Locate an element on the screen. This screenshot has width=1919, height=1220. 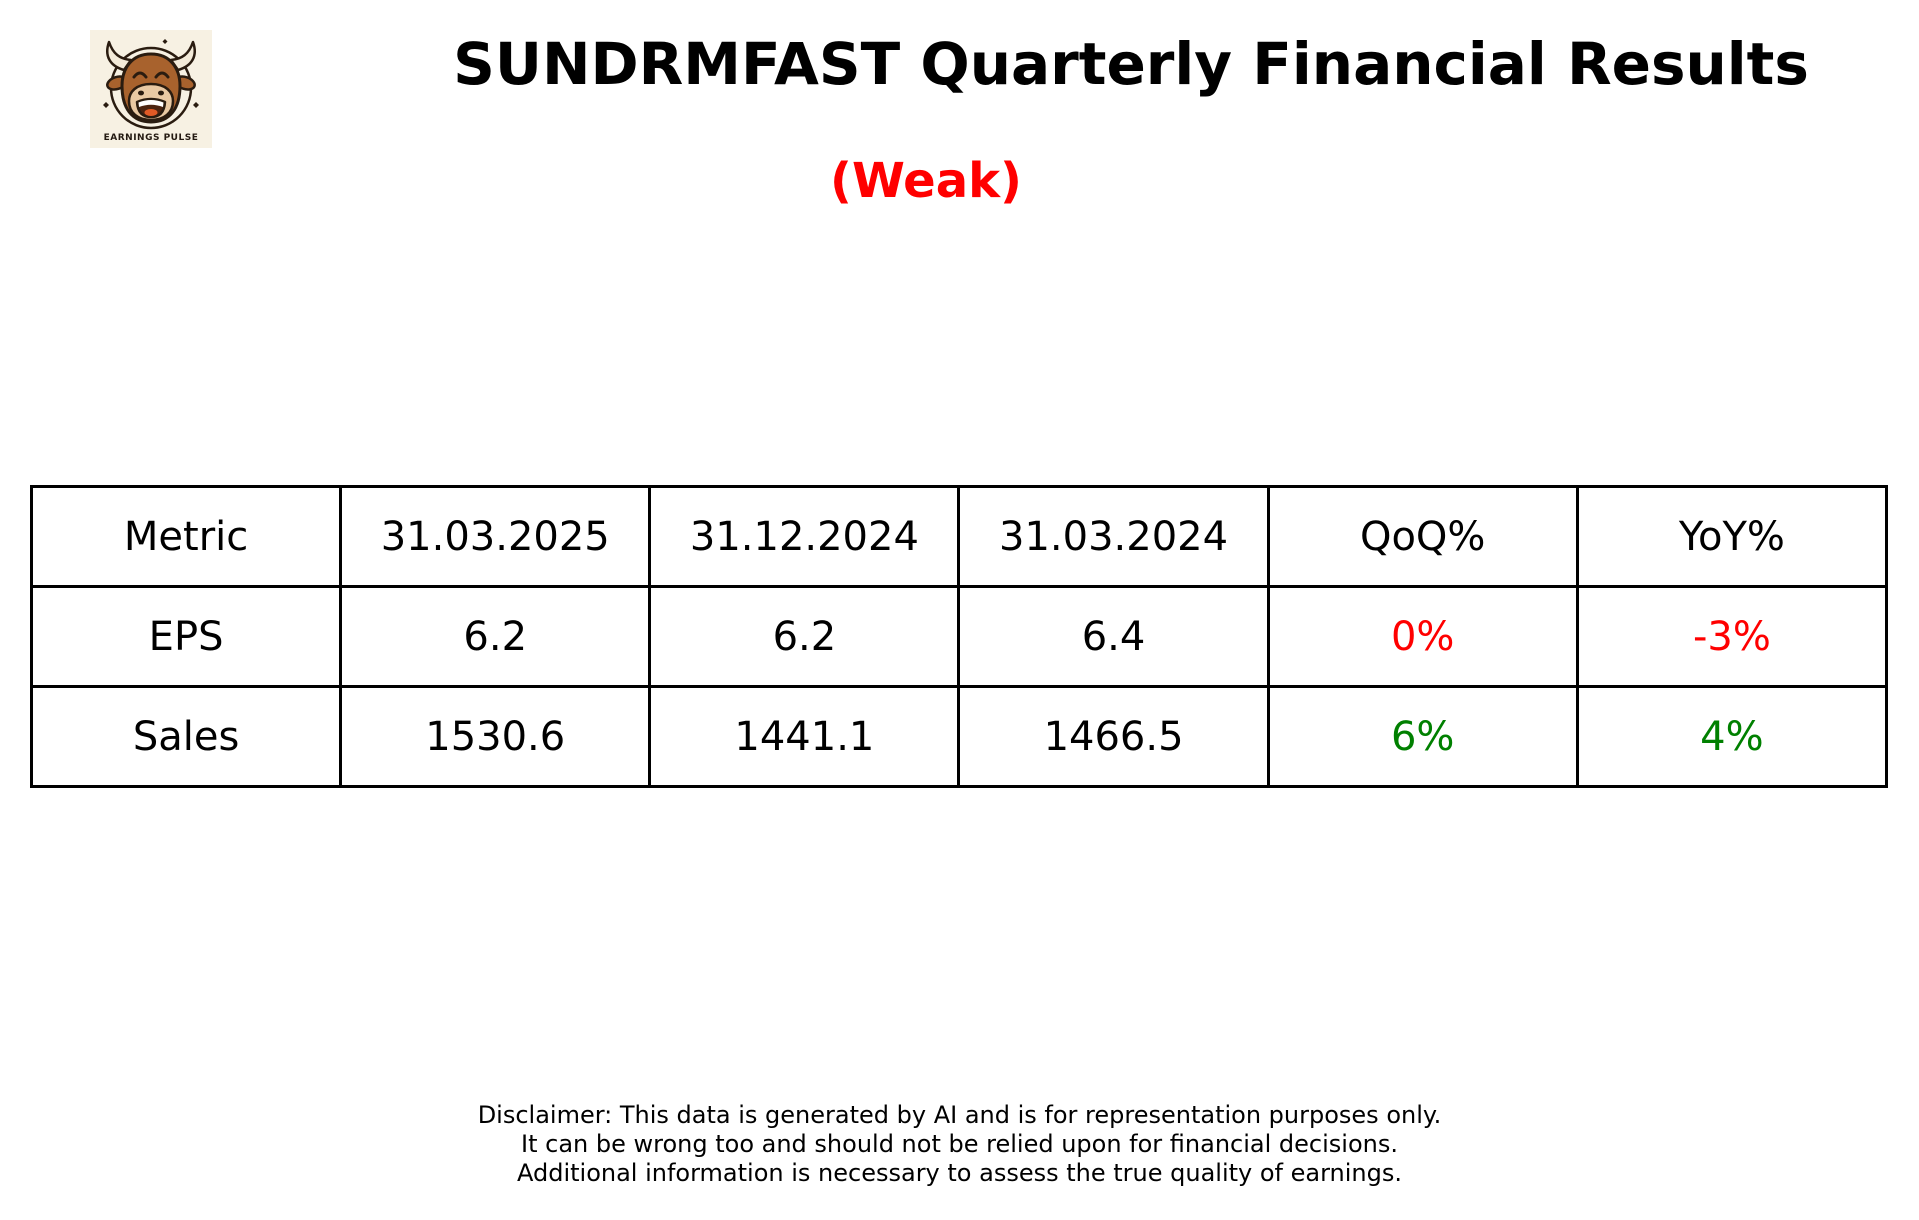
logo-brand-text: EARNINGS PULSE is located at coordinates (151, 138).